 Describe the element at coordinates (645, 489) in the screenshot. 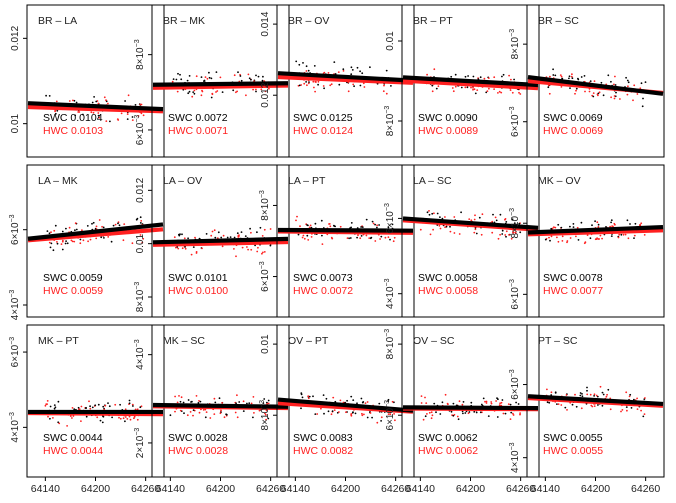

I see `x-tick-label: 64260` at that location.